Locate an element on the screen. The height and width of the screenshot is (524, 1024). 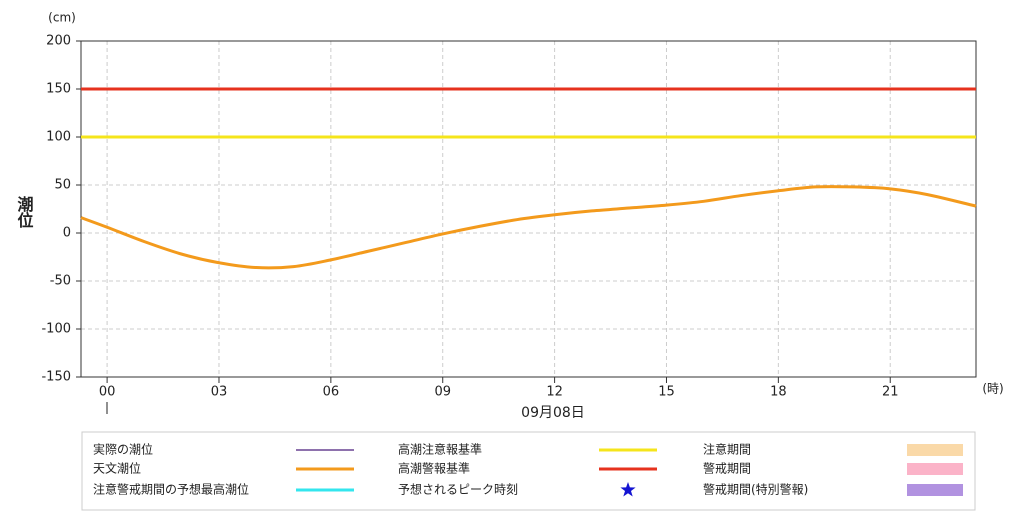
y-axis-label: 潮位 is located at coordinates (24, 212).